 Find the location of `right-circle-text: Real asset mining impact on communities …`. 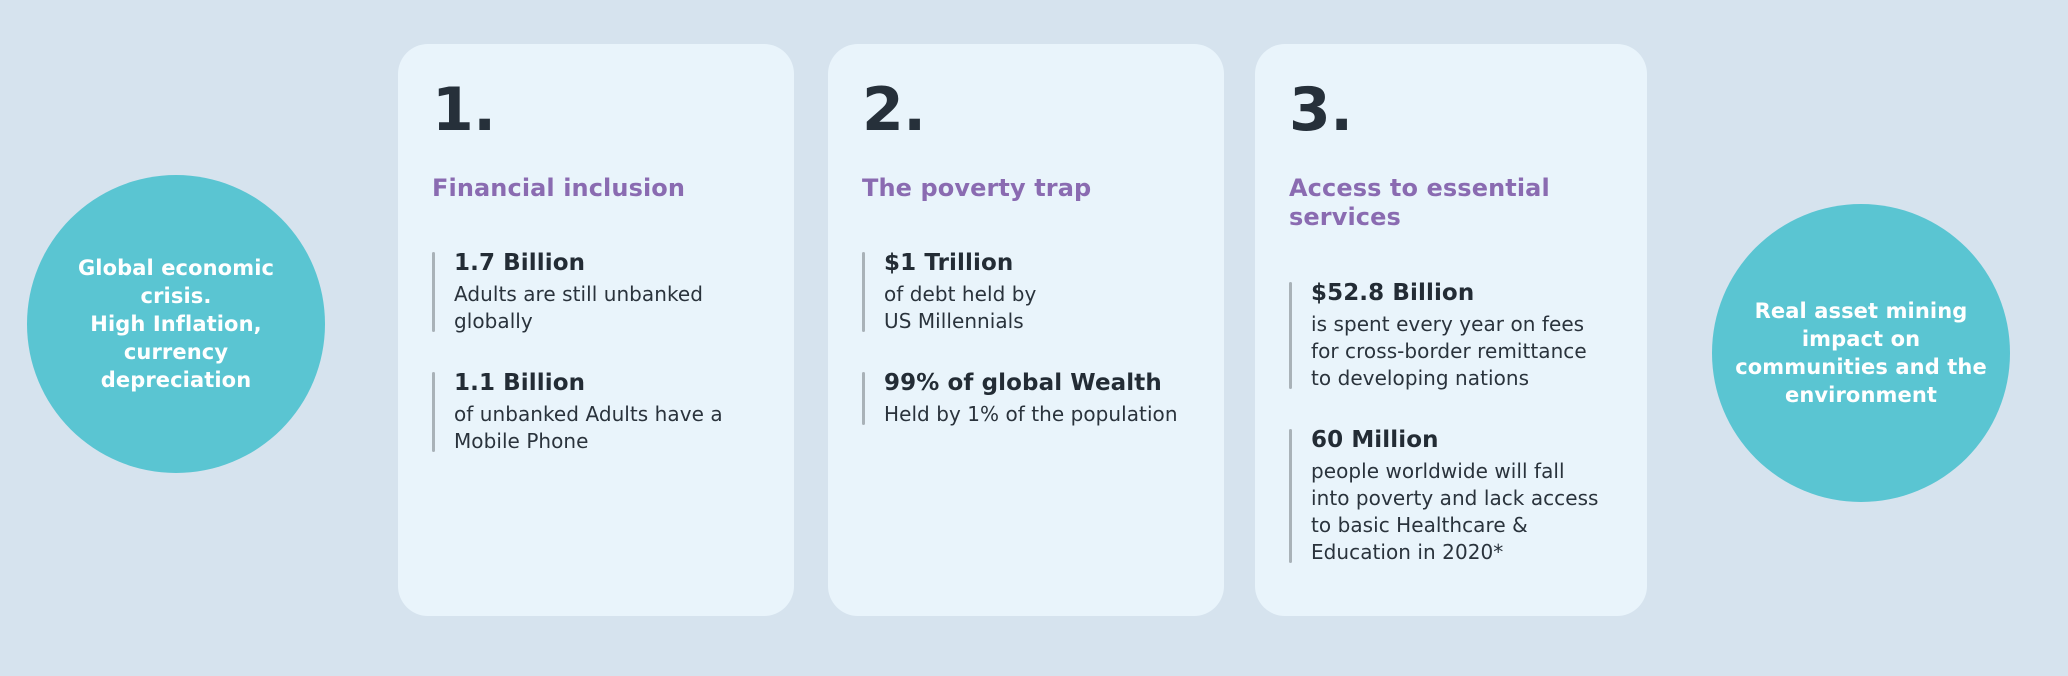

right-circle-text: Real asset mining impact on communities … is located at coordinates (1861, 353).